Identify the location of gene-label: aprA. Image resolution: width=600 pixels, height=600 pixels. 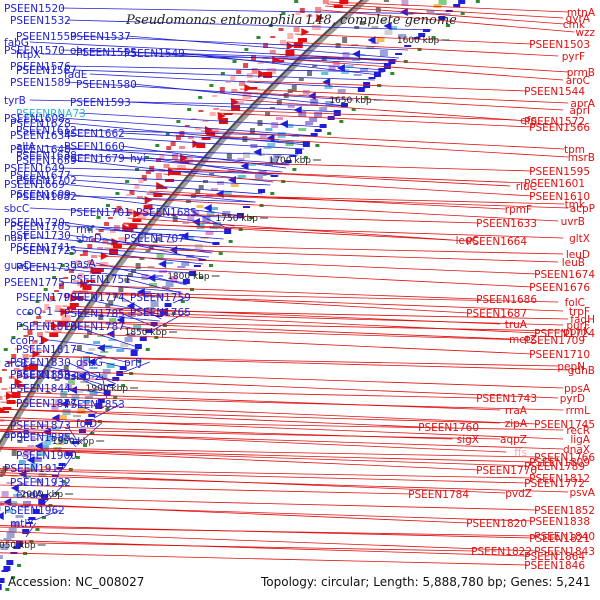
(582, 104).